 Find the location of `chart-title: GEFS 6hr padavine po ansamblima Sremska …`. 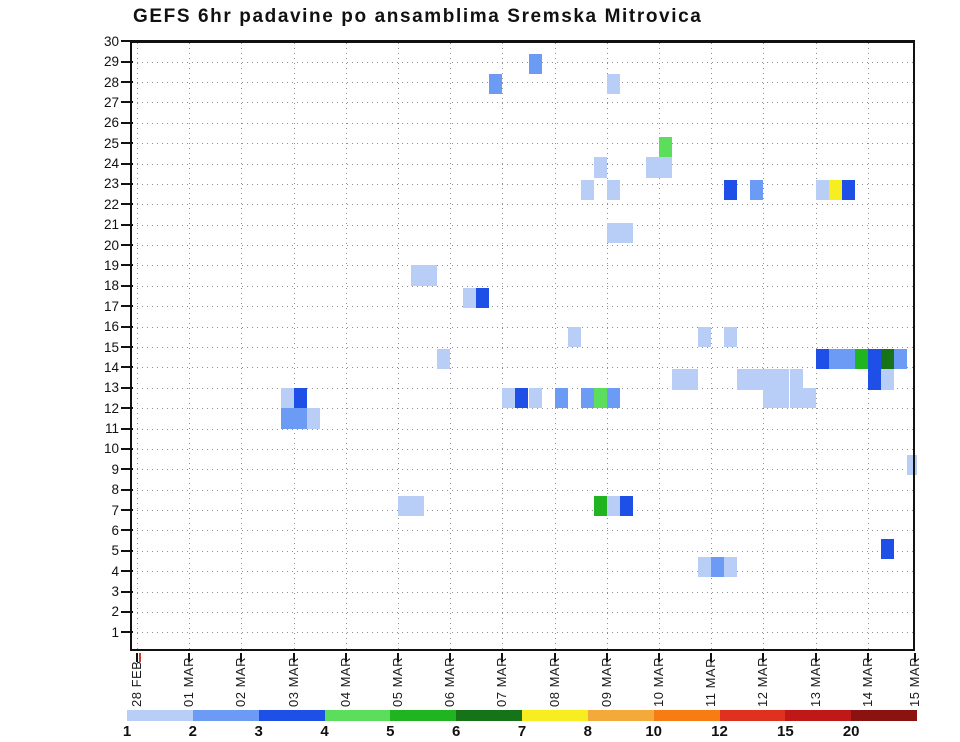

chart-title: GEFS 6hr padavine po ansamblima Sremska … is located at coordinates (418, 16).